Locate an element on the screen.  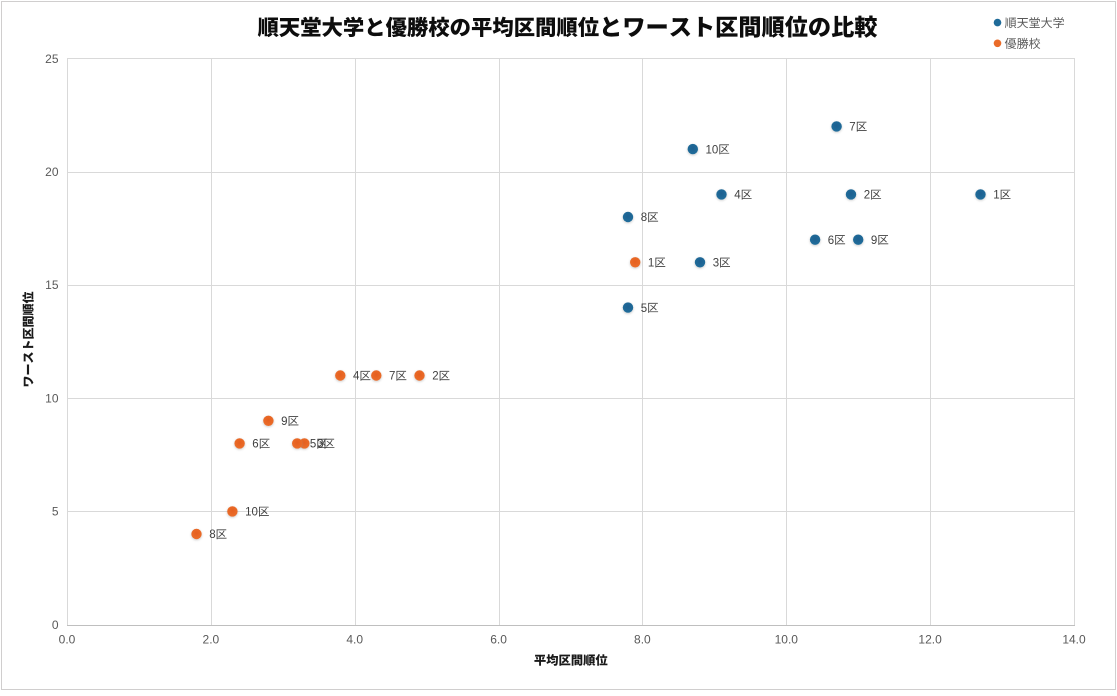
svg-text: 12.0 is located at coordinates (930, 640).